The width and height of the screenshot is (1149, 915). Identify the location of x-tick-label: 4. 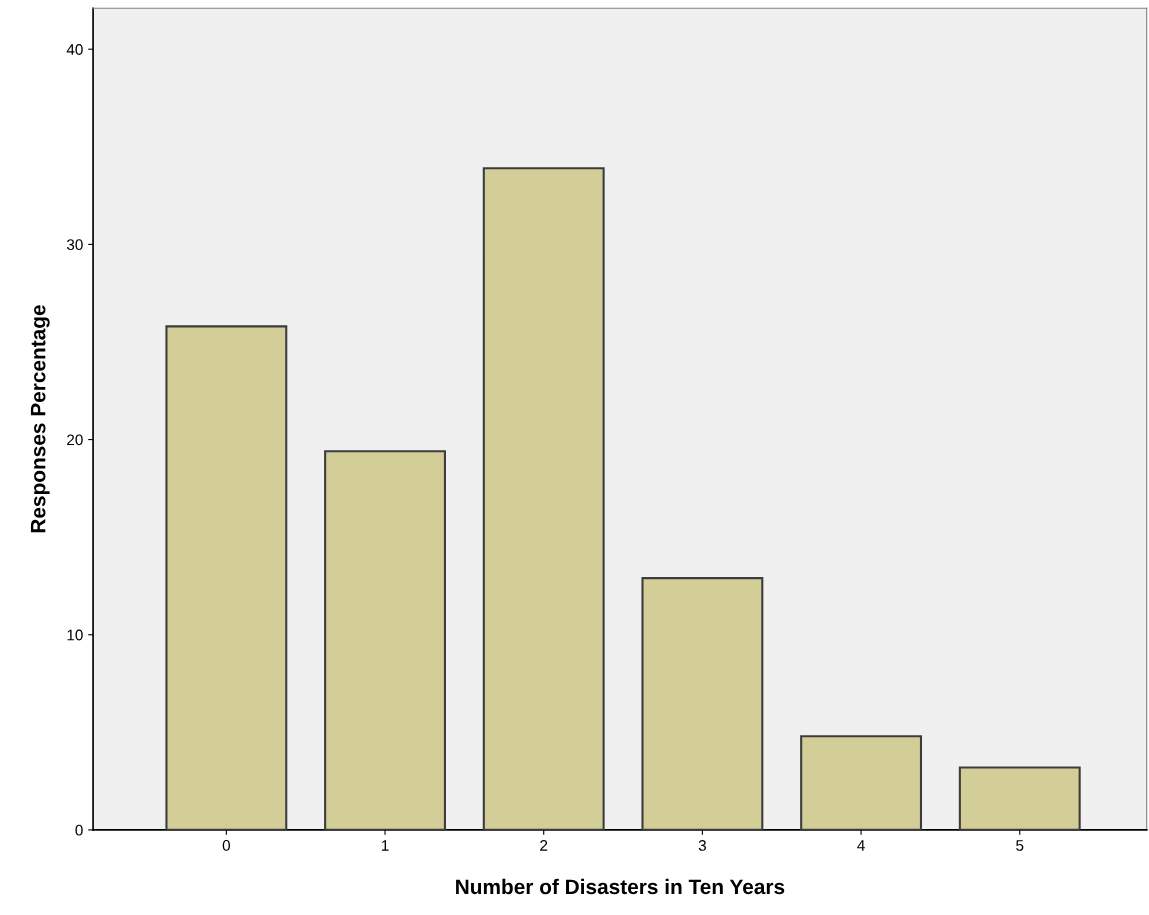
(861, 845).